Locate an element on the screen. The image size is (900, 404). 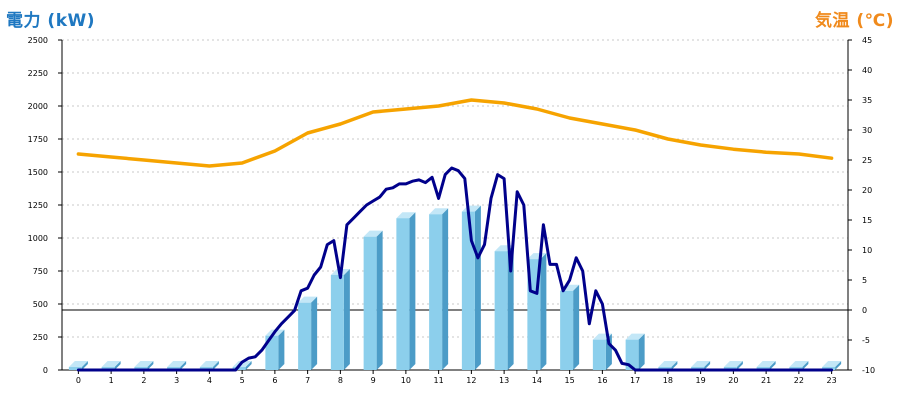
right-tick-label: -5 is located at coordinates (866, 340).